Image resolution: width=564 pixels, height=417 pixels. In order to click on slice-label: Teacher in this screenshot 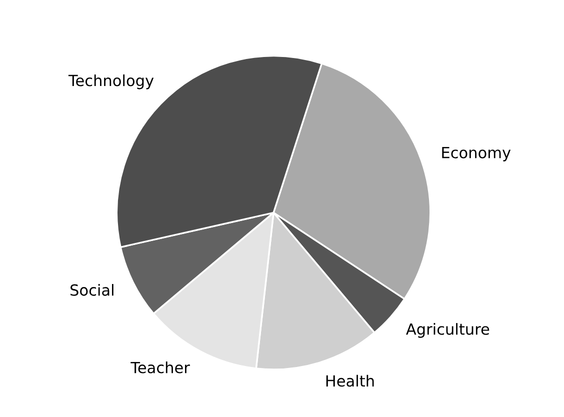, I will do `click(160, 367)`.